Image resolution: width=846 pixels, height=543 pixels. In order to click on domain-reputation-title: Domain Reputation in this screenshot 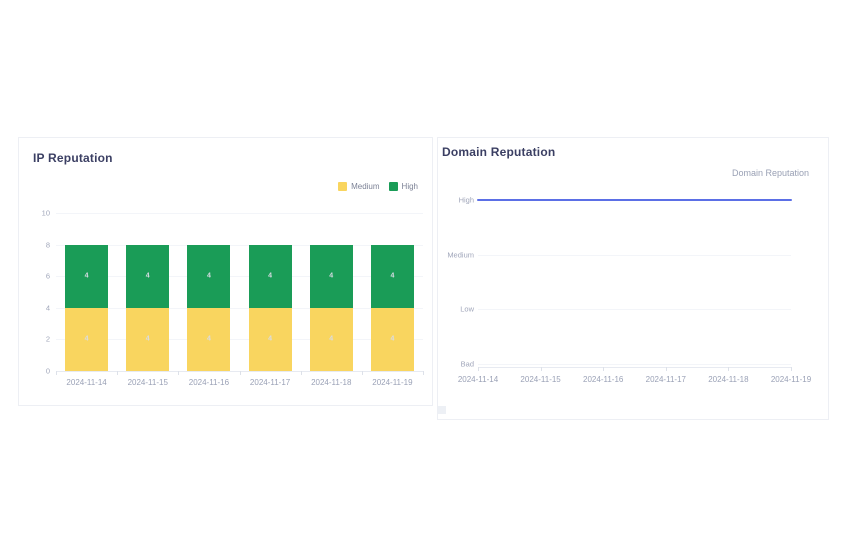, I will do `click(499, 152)`.